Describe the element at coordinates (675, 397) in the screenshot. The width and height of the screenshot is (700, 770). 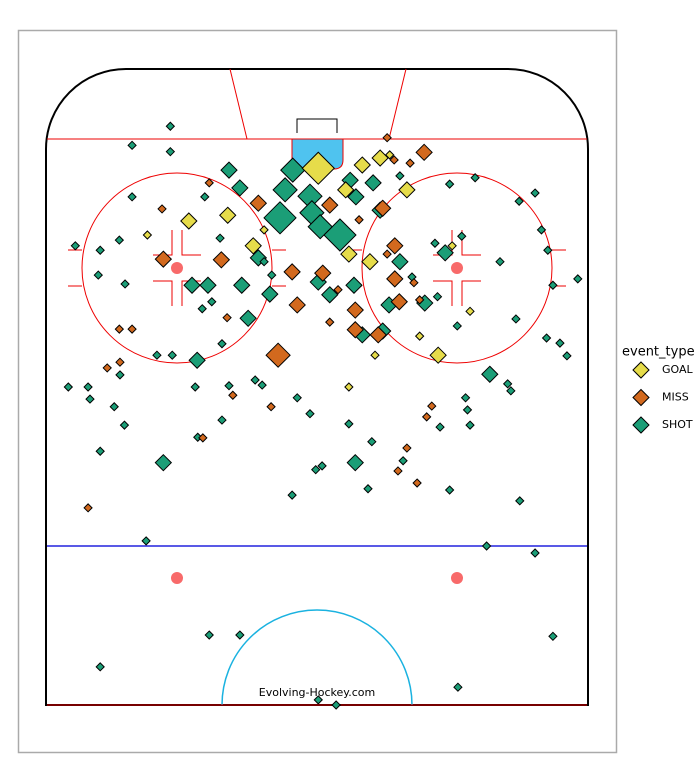
I see `legend-label: MISS` at that location.